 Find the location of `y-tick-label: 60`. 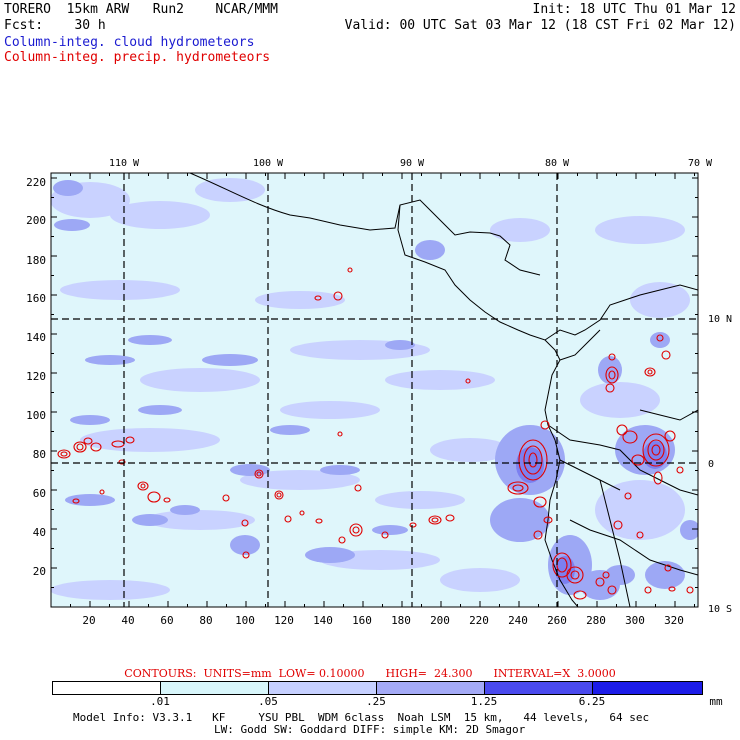

y-tick-label: 60 is located at coordinates (39, 493).